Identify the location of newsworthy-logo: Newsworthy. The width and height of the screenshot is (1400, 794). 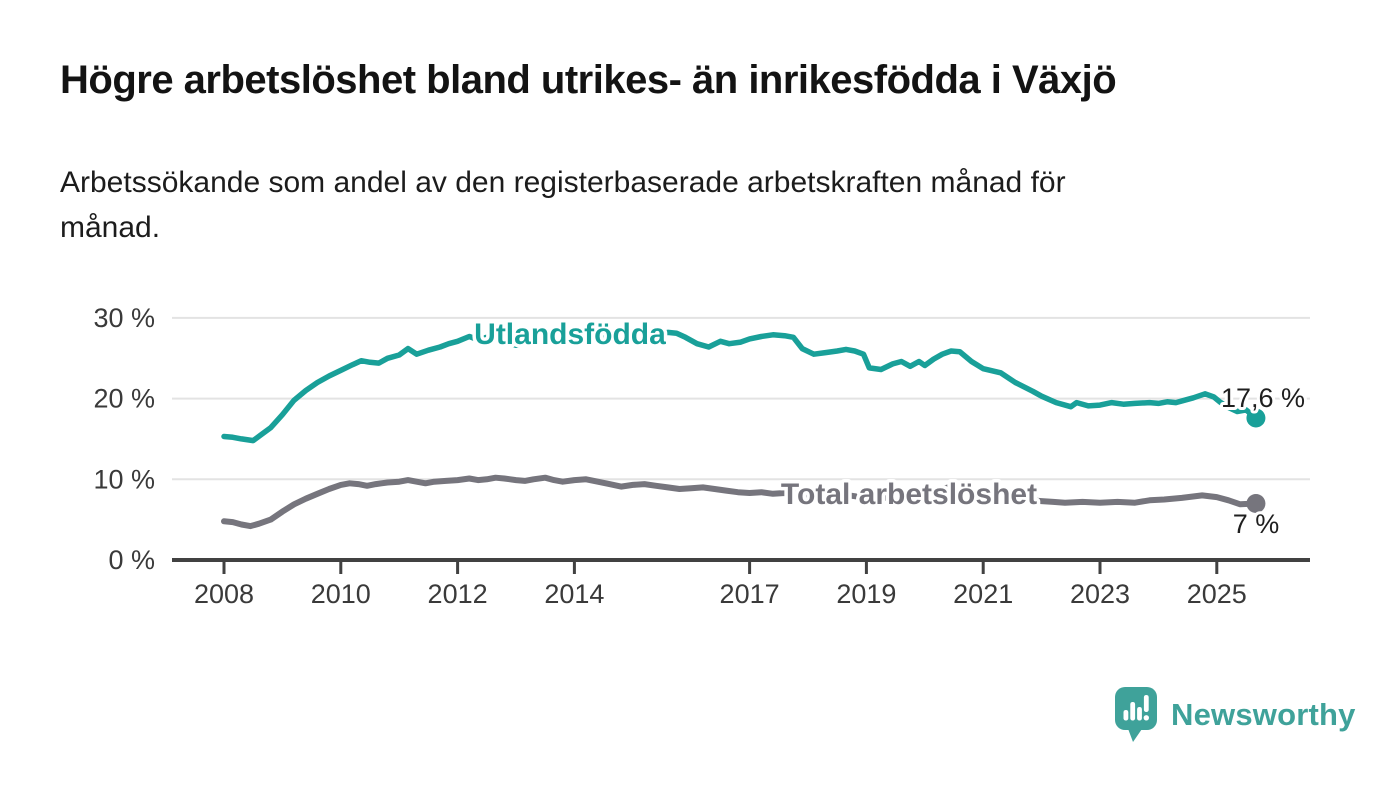
(1235, 714).